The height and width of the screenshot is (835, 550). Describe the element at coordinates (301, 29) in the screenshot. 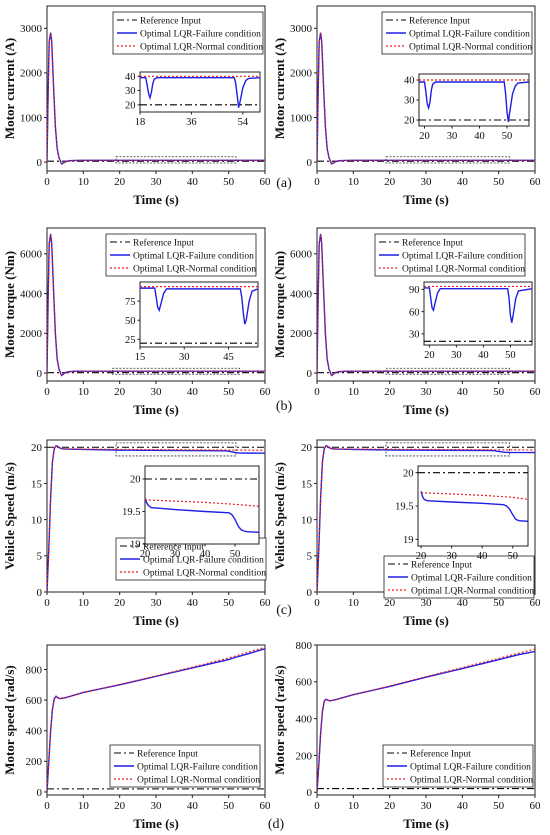

I see `a-right-ytick-label: 3000` at that location.